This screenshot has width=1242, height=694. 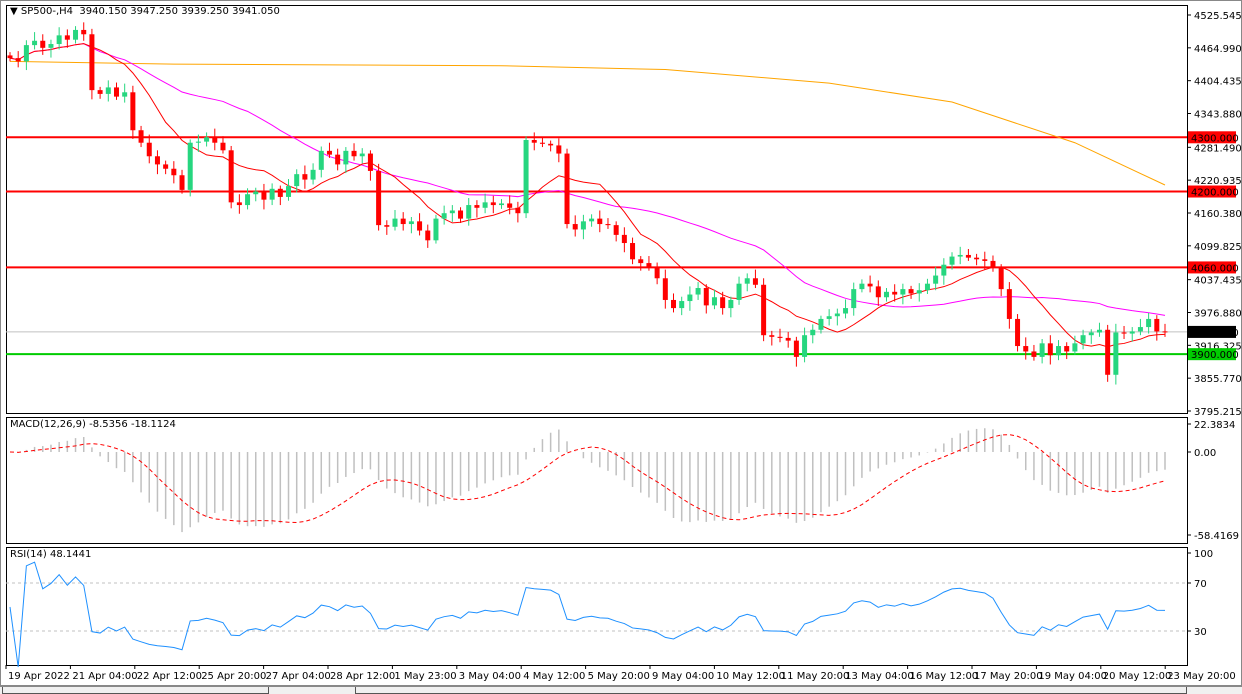 What do you see at coordinates (256, 11) in the screenshot?
I see `close-value: 3941.050` at bounding box center [256, 11].